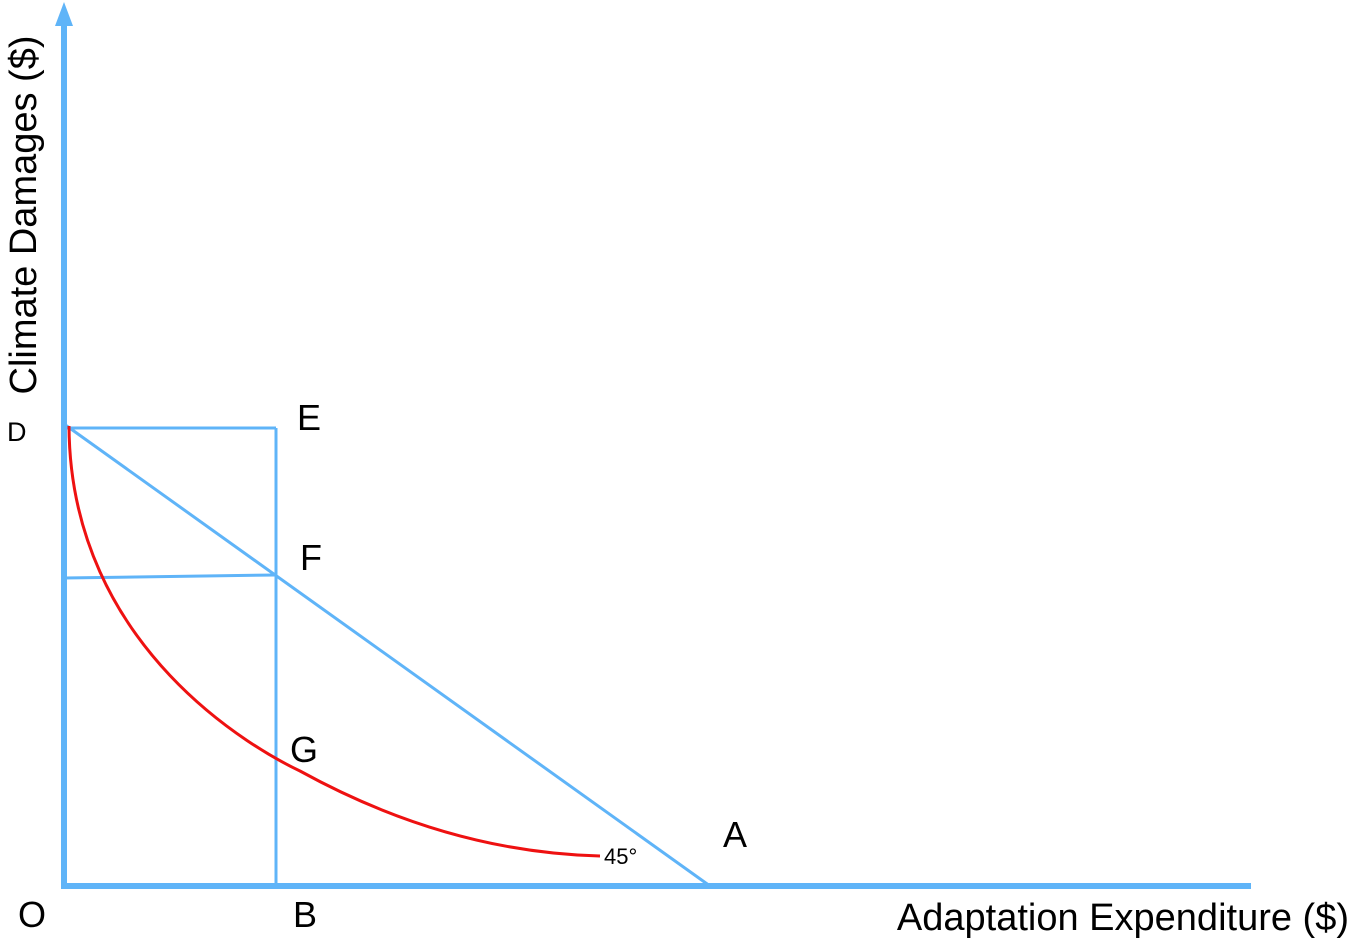 Image resolution: width=1354 pixels, height=942 pixels. What do you see at coordinates (24, 215) in the screenshot?
I see `y-axis-title: Climate Damages ($)` at bounding box center [24, 215].